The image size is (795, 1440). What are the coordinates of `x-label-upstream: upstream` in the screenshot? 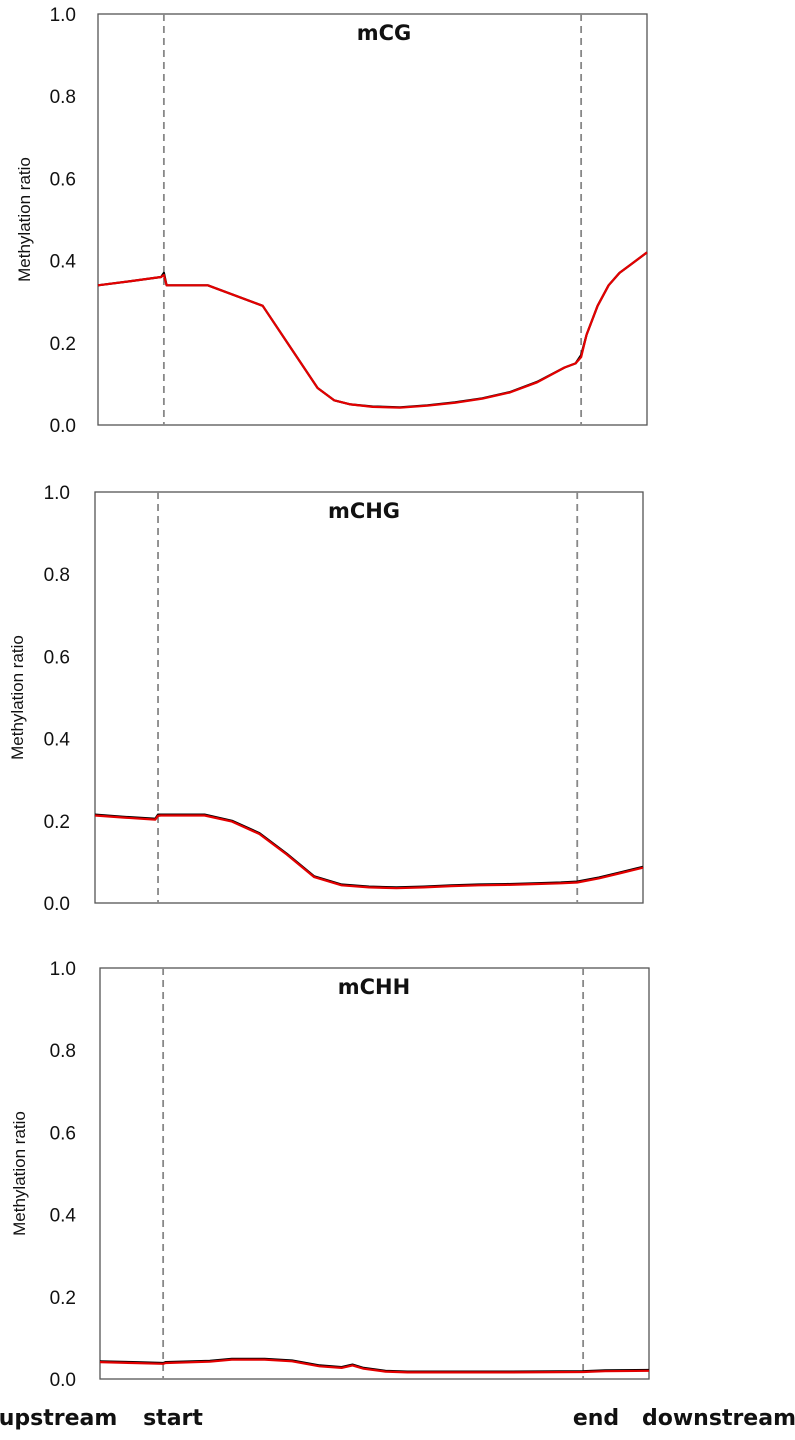 It's located at (58, 1418).